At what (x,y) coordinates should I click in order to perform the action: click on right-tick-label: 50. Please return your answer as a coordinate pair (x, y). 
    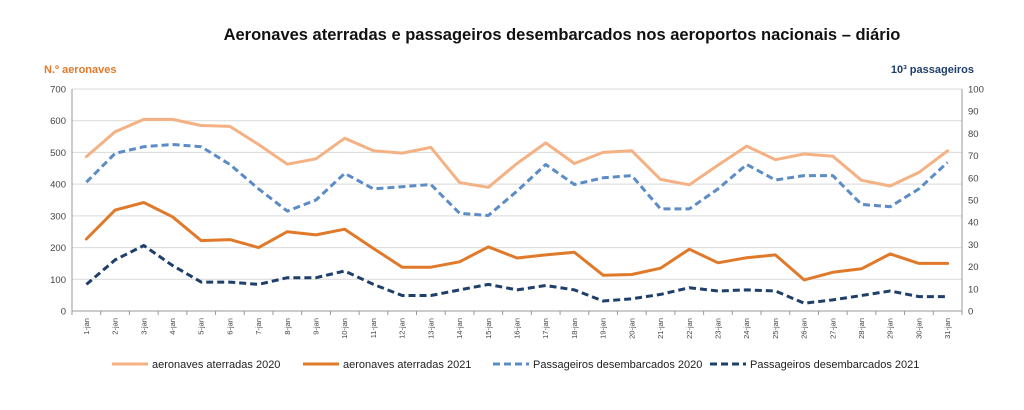
    Looking at the image, I should click on (973, 201).